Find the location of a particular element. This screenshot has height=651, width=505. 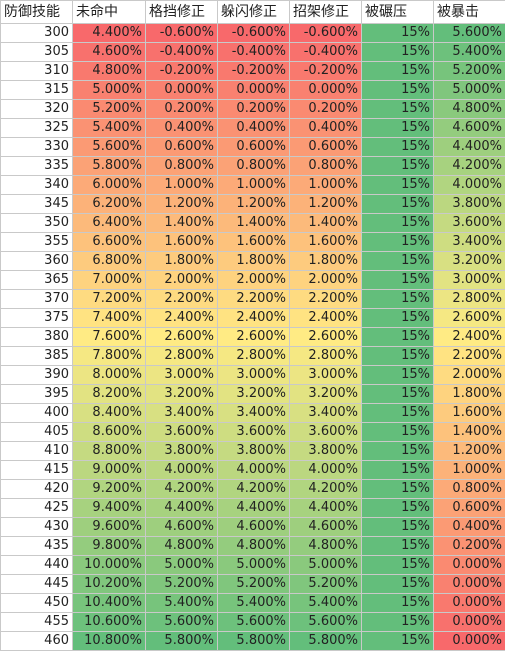

crit-cell: 2.600% is located at coordinates (469, 318).